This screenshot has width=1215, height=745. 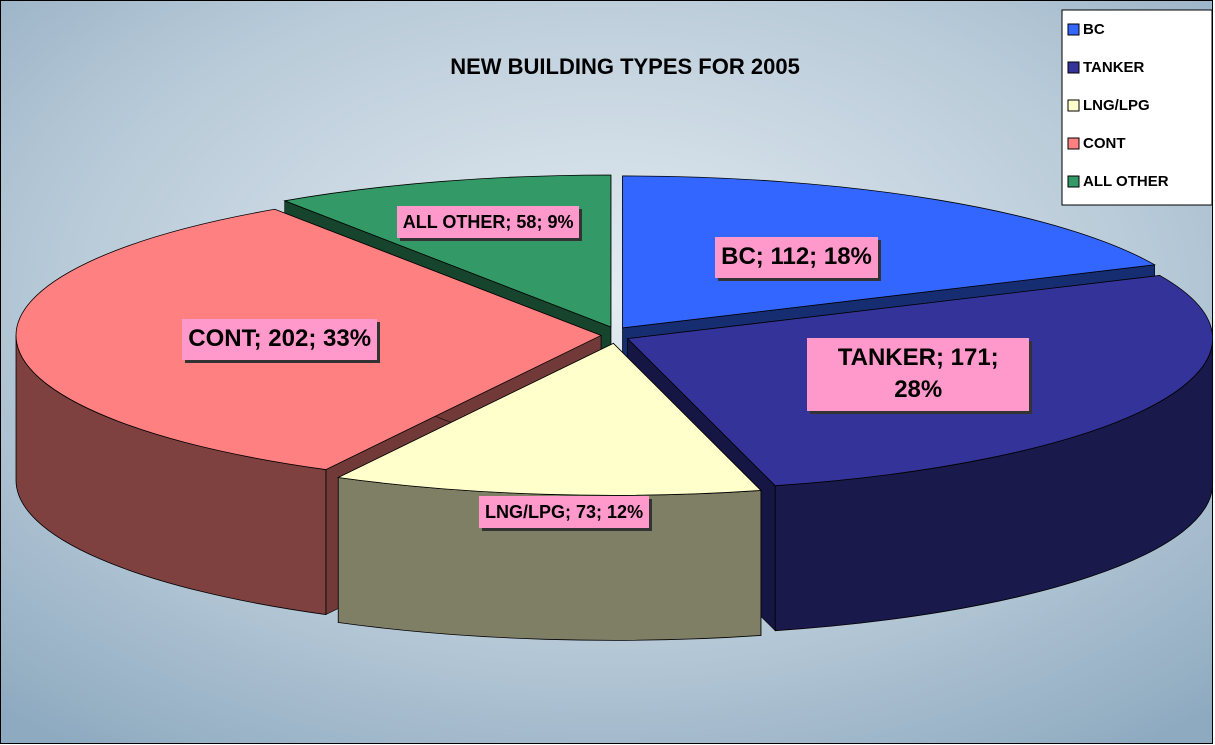 What do you see at coordinates (625, 66) in the screenshot?
I see `chart-title: NEW BUILDING TYPES FOR 2005` at bounding box center [625, 66].